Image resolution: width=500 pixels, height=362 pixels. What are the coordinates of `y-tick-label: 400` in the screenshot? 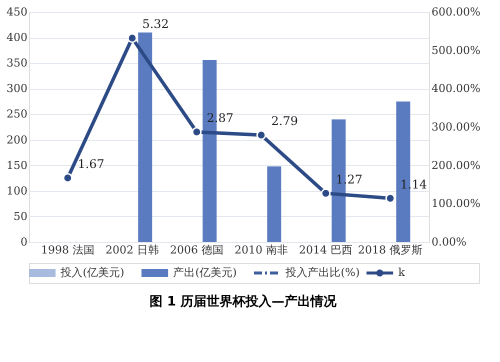 It's located at (17, 37).